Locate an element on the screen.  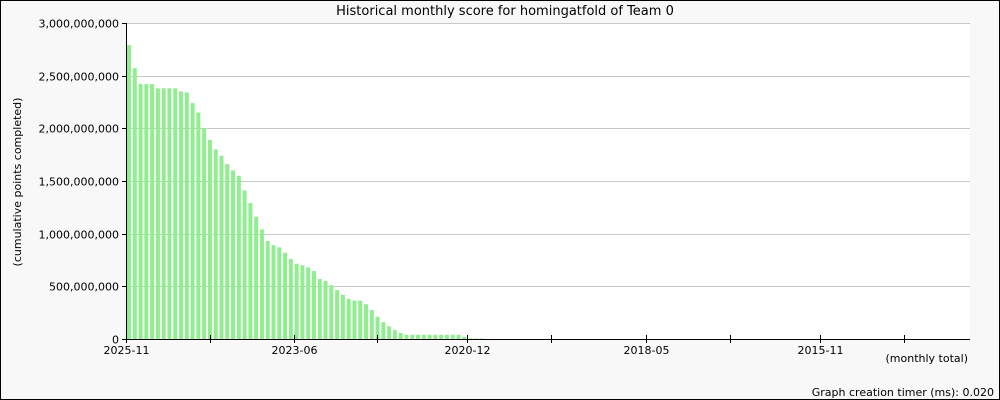
x-axis-label: (monthly total) is located at coordinates (927, 358).